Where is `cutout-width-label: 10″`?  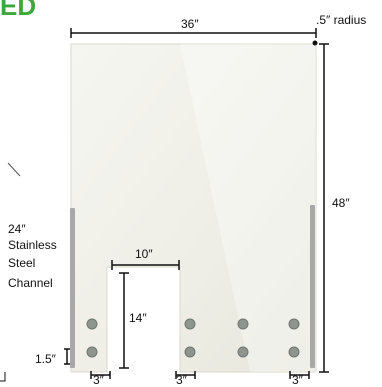 cutout-width-label: 10″ is located at coordinates (144, 254).